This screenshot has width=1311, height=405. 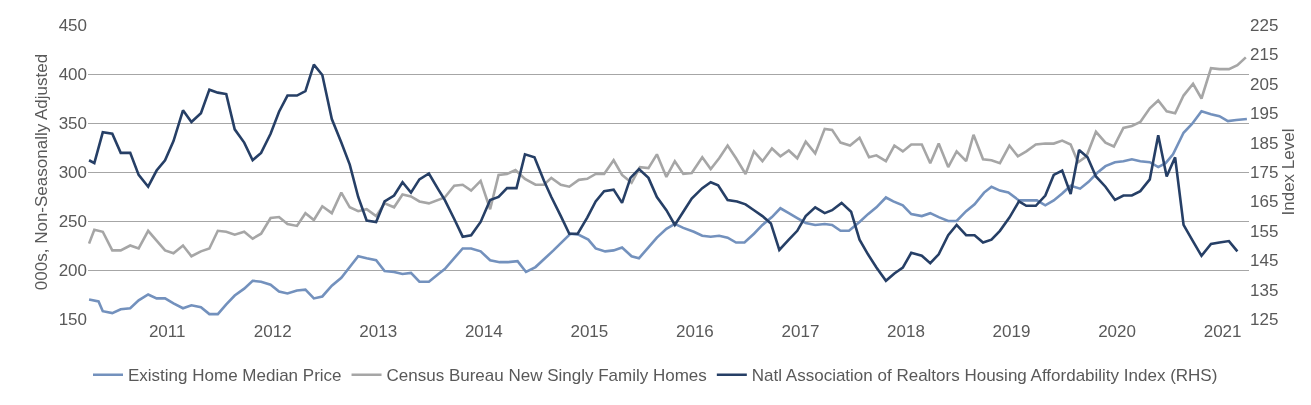 I want to click on x-tick-label: 2019, so click(x=1011, y=331).